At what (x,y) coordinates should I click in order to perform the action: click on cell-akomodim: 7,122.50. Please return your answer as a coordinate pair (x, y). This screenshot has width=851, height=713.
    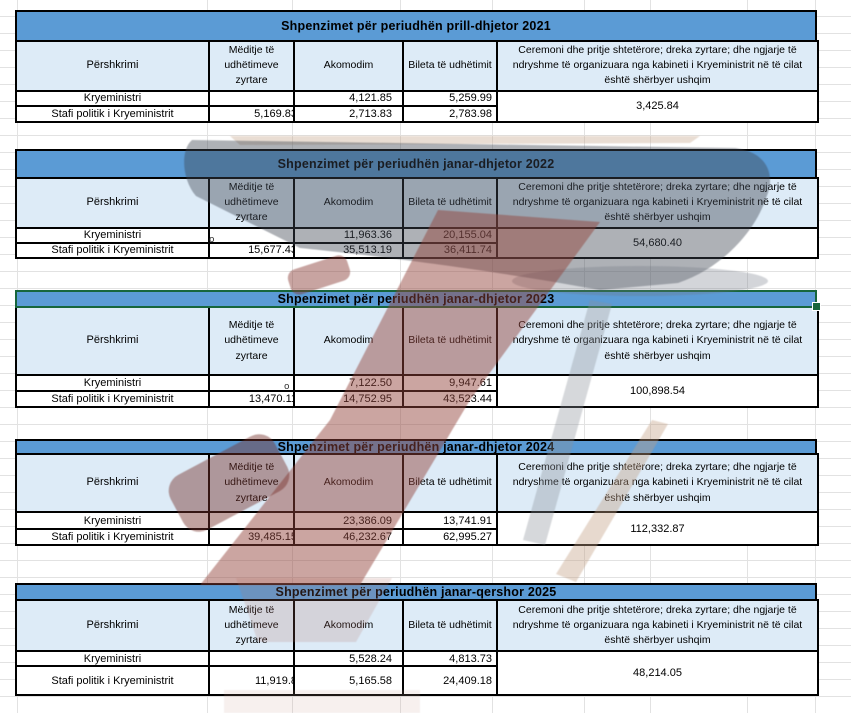
    Looking at the image, I should click on (348, 383).